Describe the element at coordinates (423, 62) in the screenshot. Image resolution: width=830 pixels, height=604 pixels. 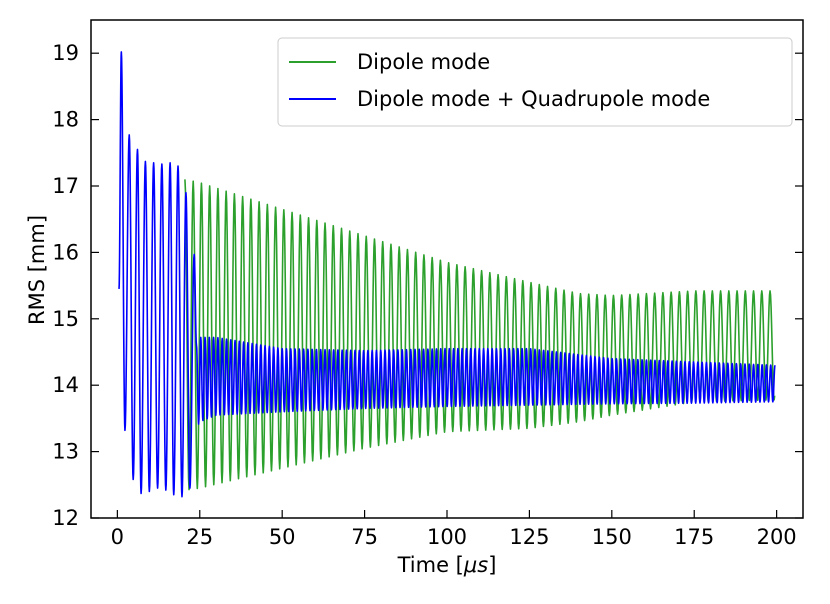
I see `legend-label-dipole: Dipole mode` at that location.